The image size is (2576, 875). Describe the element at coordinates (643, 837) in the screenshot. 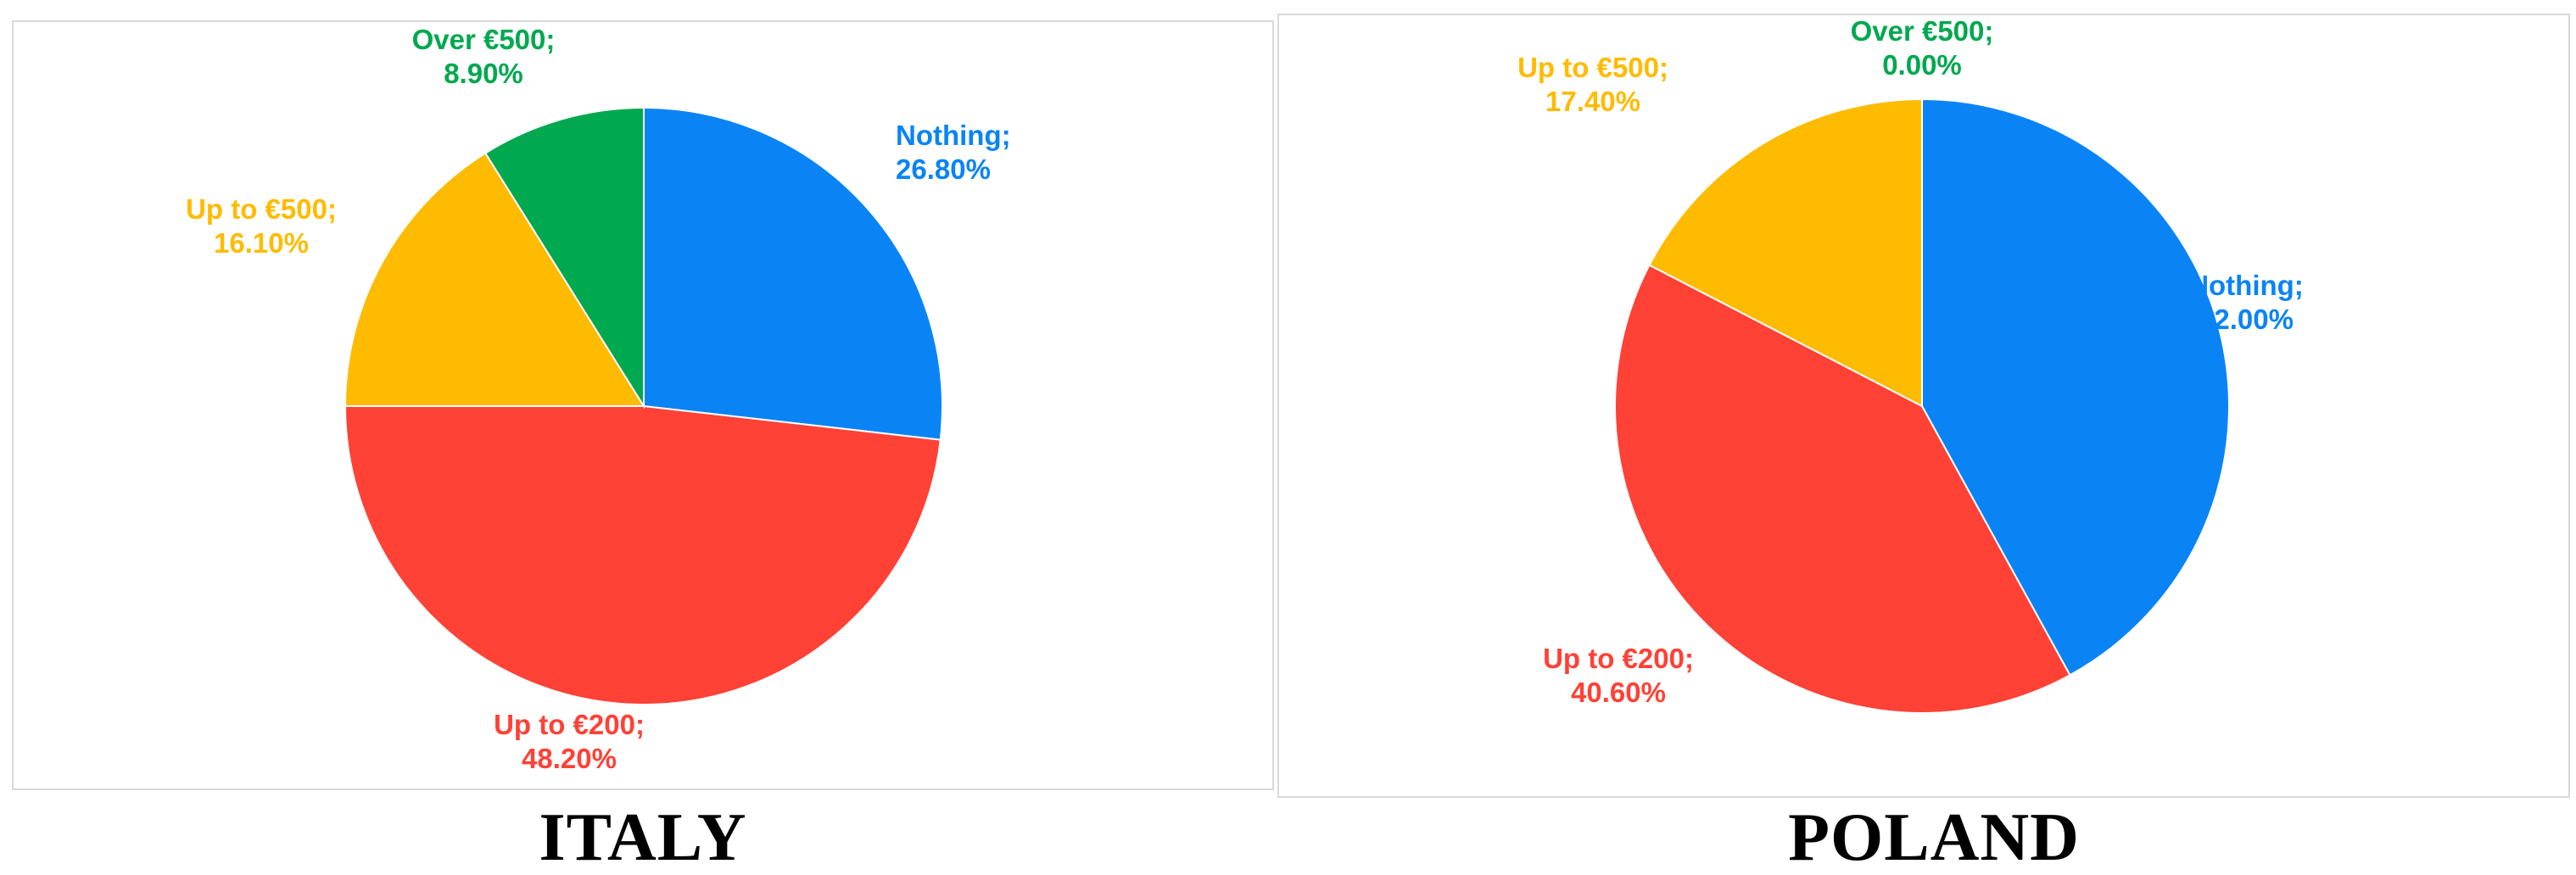

I see `italy-chart-title: ITALY` at that location.